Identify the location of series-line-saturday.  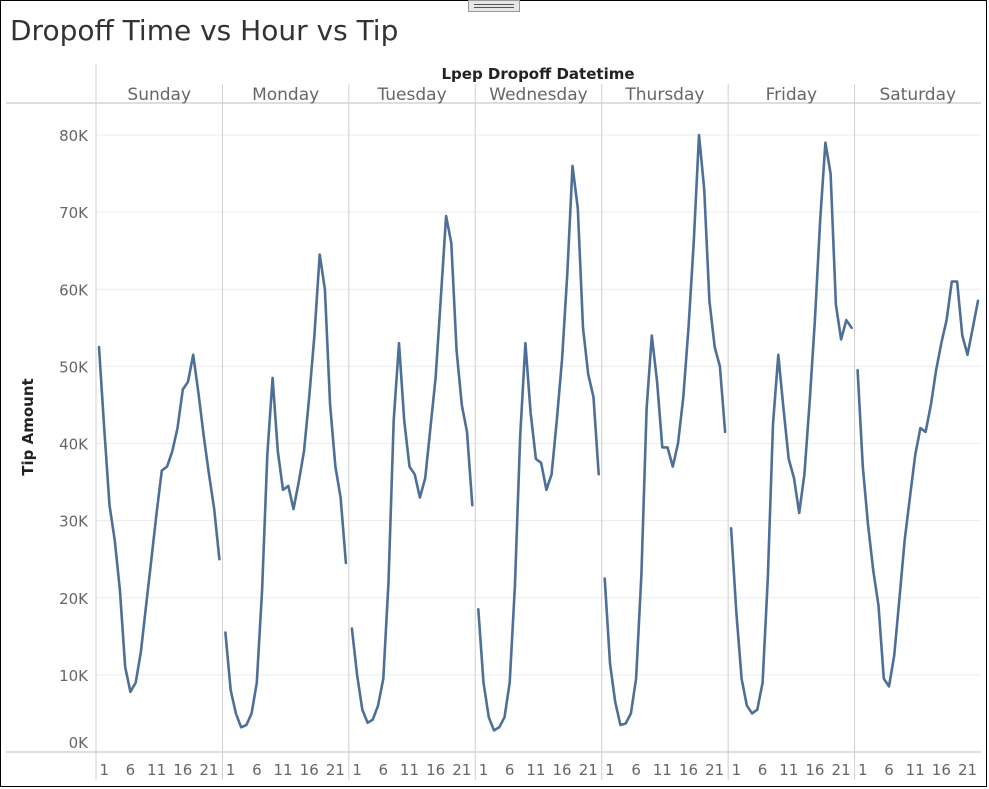
(918, 484).